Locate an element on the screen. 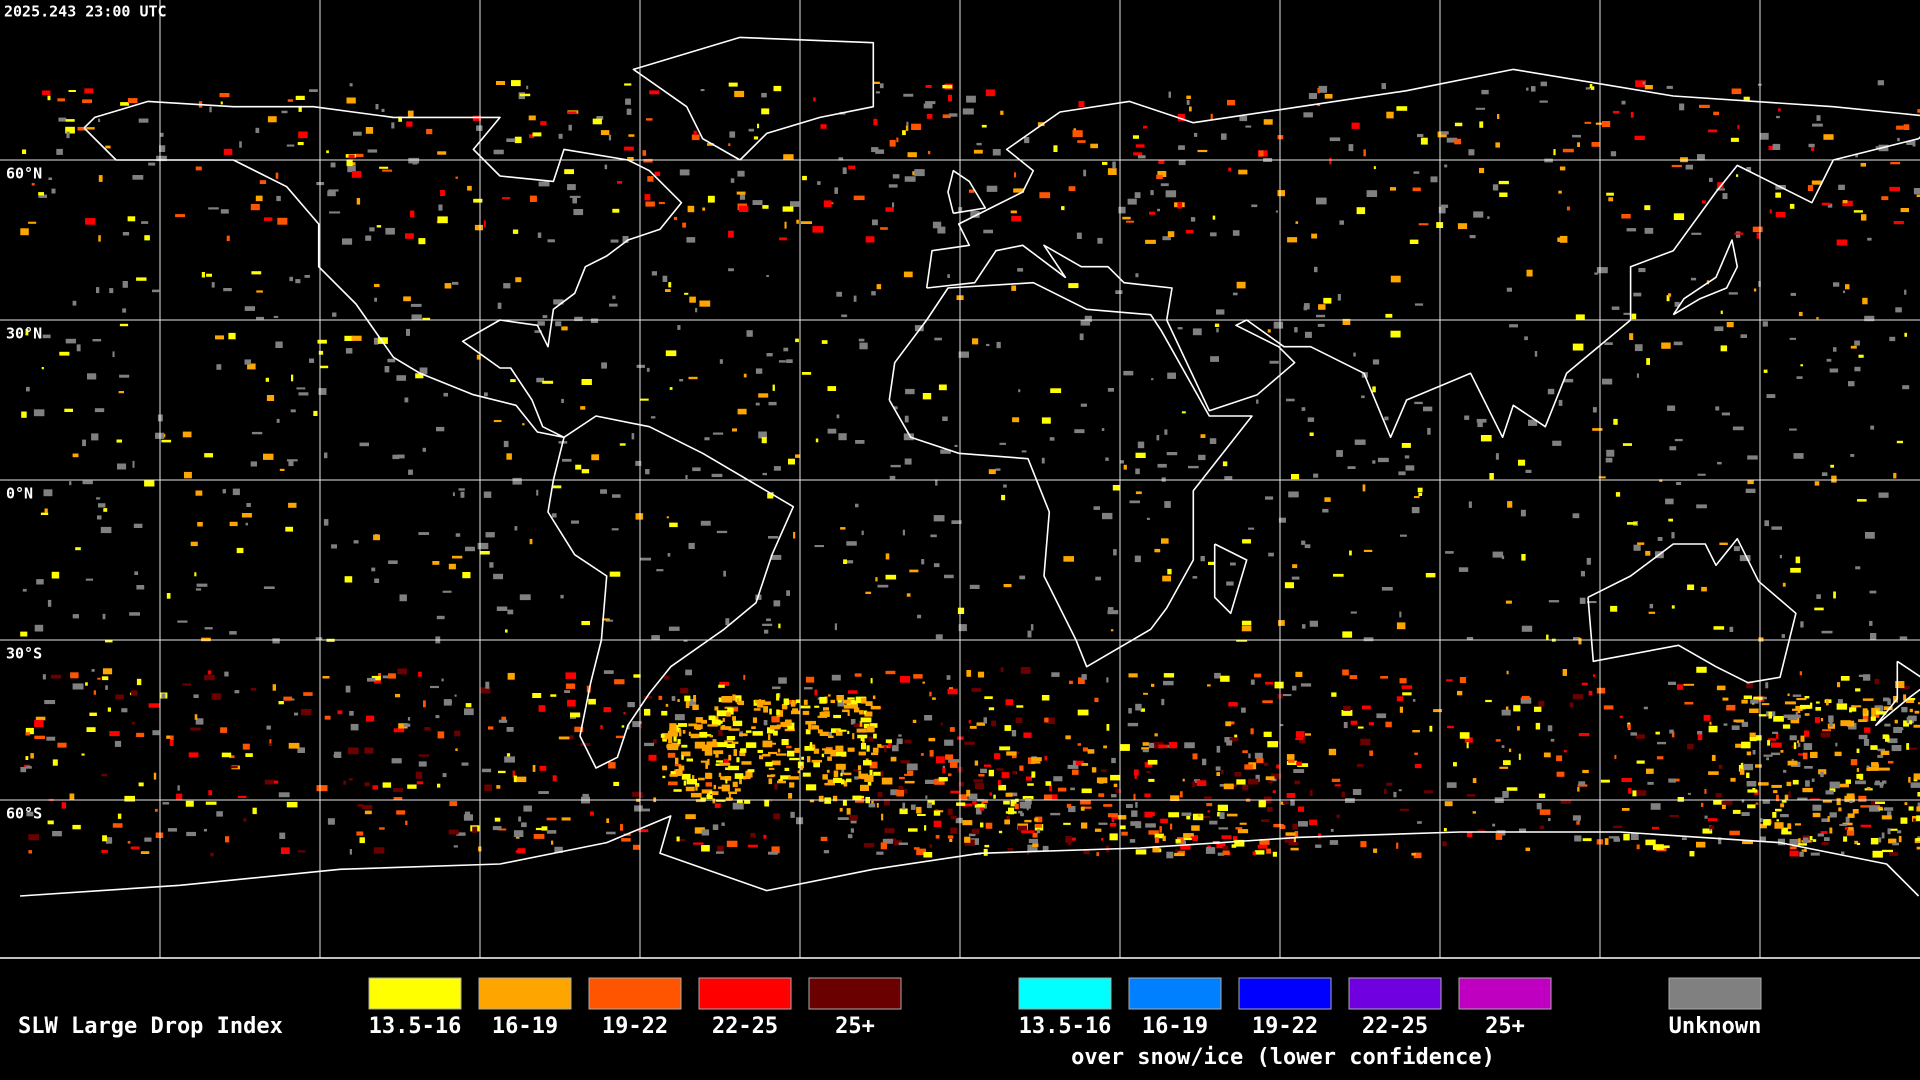  legend-label: Unknown is located at coordinates (1715, 1026).